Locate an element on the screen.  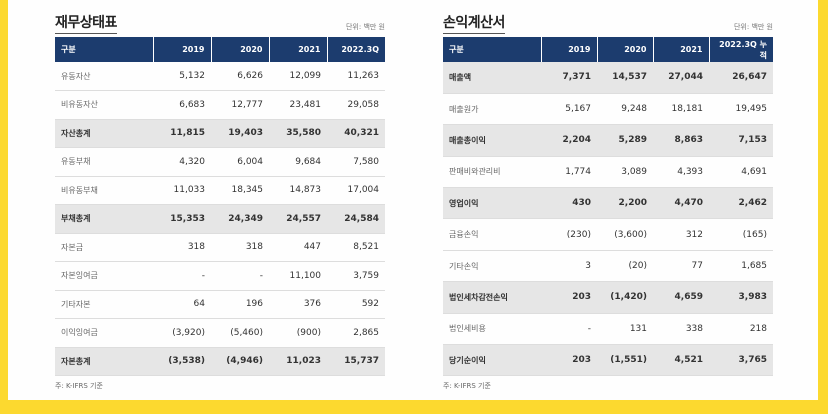
cell-value: 2,865 is located at coordinates (356, 333).